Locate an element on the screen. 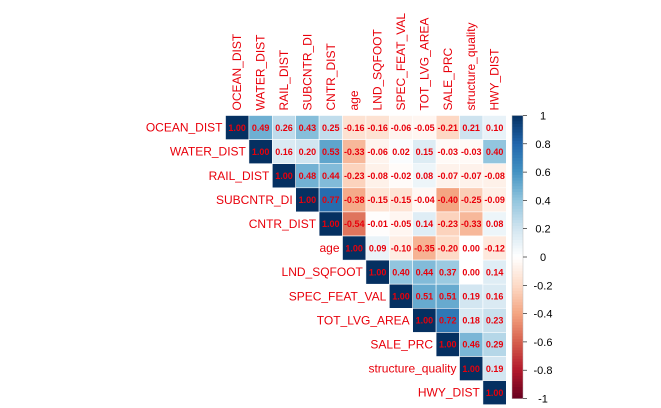 The width and height of the screenshot is (661, 408). cell-value-label: -0.38 is located at coordinates (354, 200).